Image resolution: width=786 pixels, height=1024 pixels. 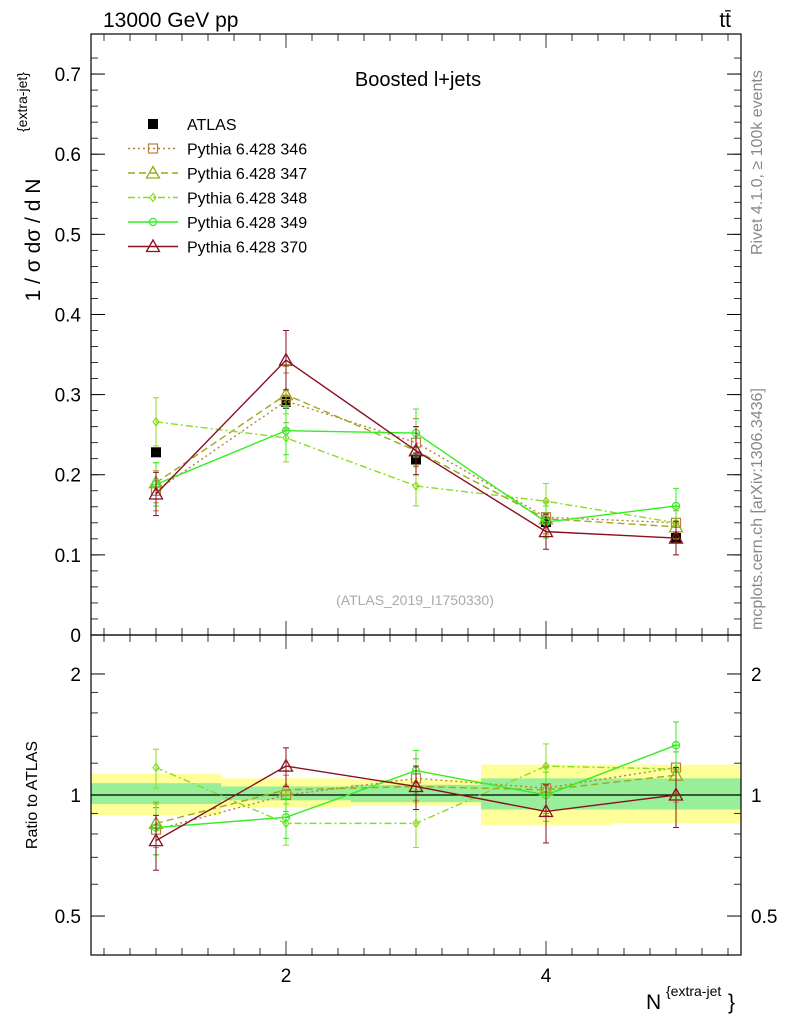 I want to click on ratio-y-tick-label: 0.5, so click(x=68, y=917).